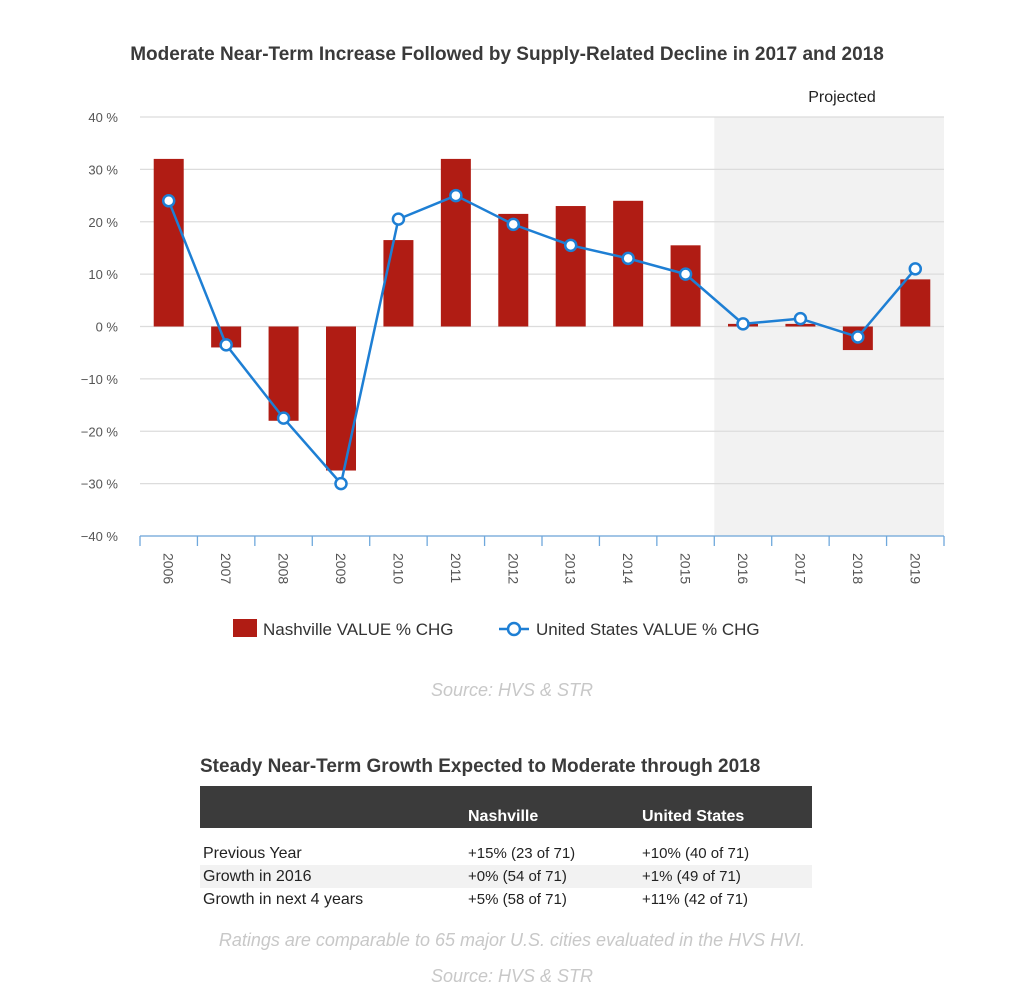 This screenshot has height=1006, width=1024. What do you see at coordinates (915, 568) in the screenshot?
I see `x-tick-label: 2019` at bounding box center [915, 568].